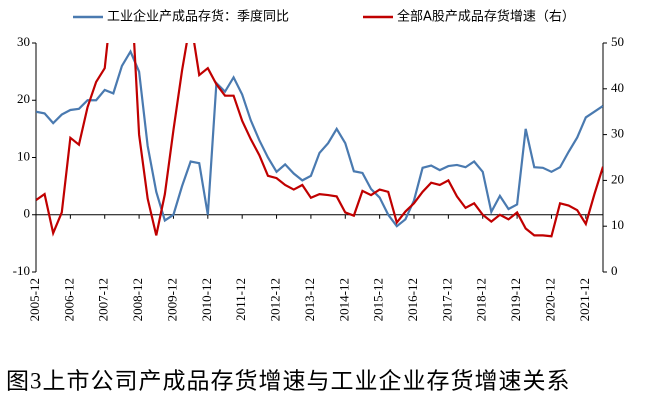  Describe the element at coordinates (617, 178) in the screenshot. I see `y2-tick-label: 20` at that location.